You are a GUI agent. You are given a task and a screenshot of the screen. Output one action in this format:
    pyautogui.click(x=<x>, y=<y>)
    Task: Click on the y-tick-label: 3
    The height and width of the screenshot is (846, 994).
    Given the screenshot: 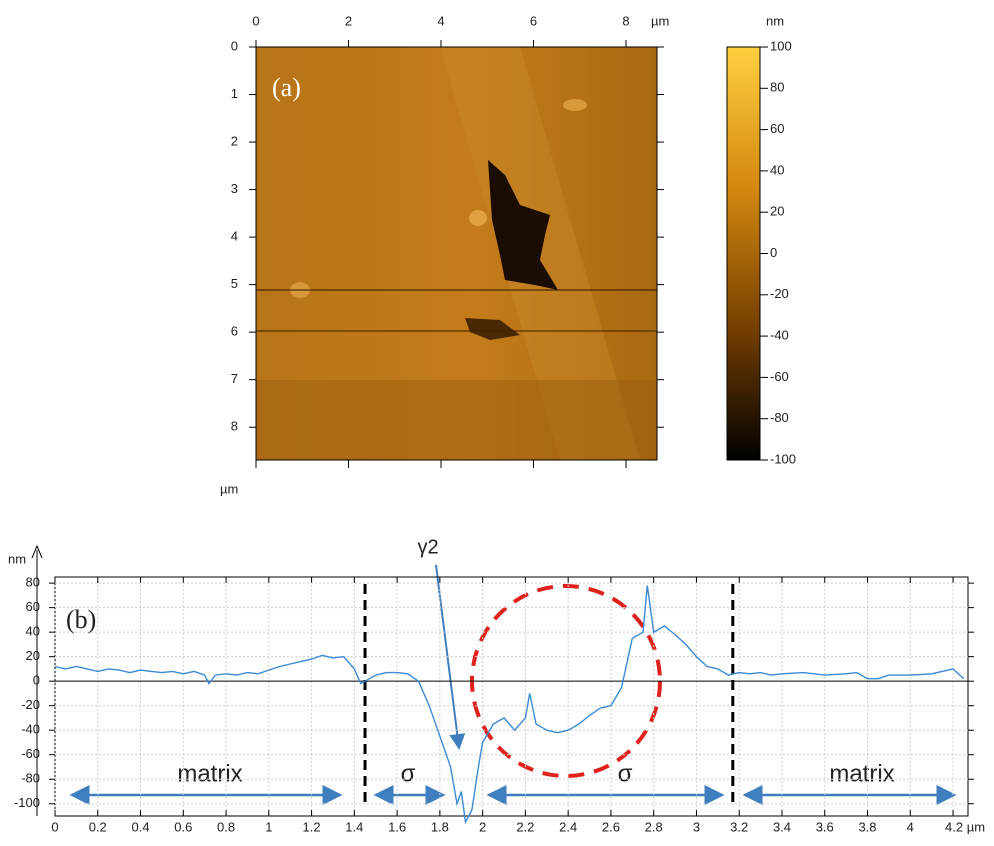 What is the action you would take?
    pyautogui.click(x=234, y=188)
    